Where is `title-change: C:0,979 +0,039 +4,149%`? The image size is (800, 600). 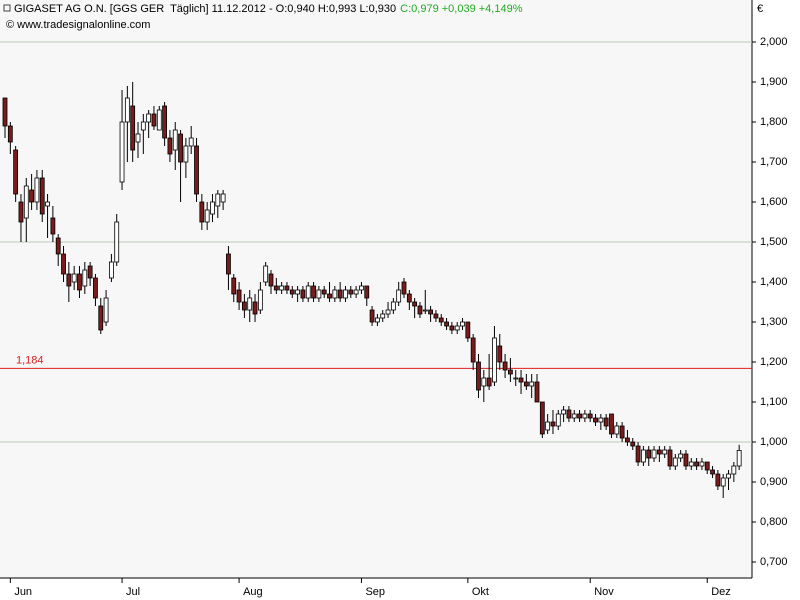 title-change: C:0,979 +0,039 +4,149% is located at coordinates (461, 9).